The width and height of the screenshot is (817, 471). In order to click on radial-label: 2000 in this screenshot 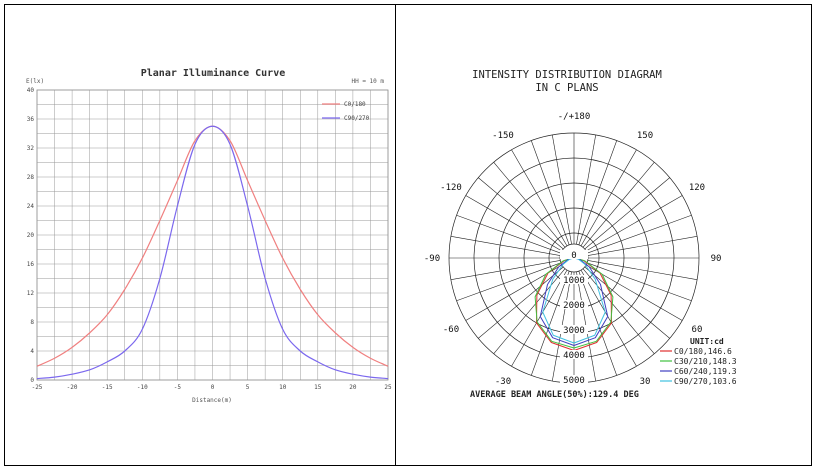, I will do `click(574, 306)`.